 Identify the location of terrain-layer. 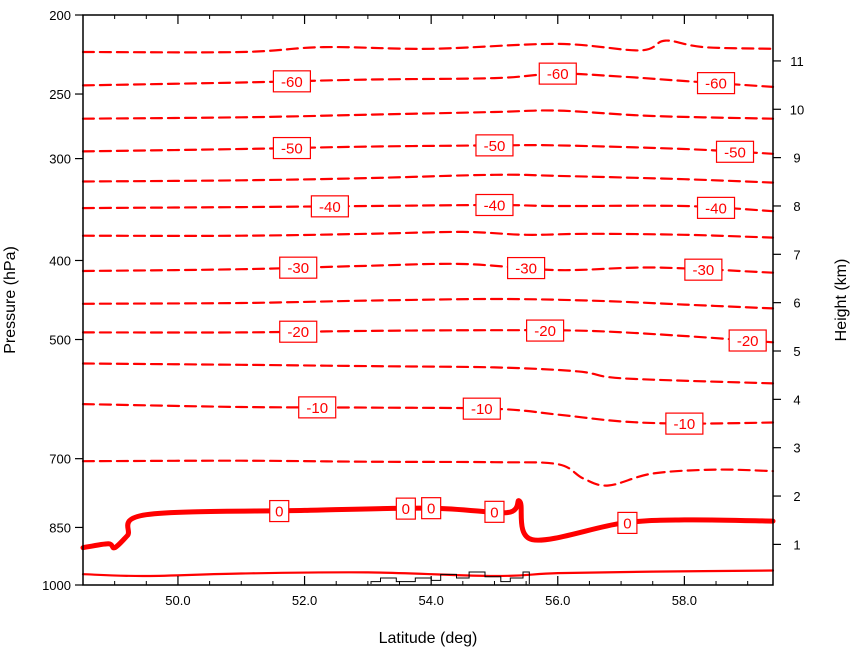
(450, 577).